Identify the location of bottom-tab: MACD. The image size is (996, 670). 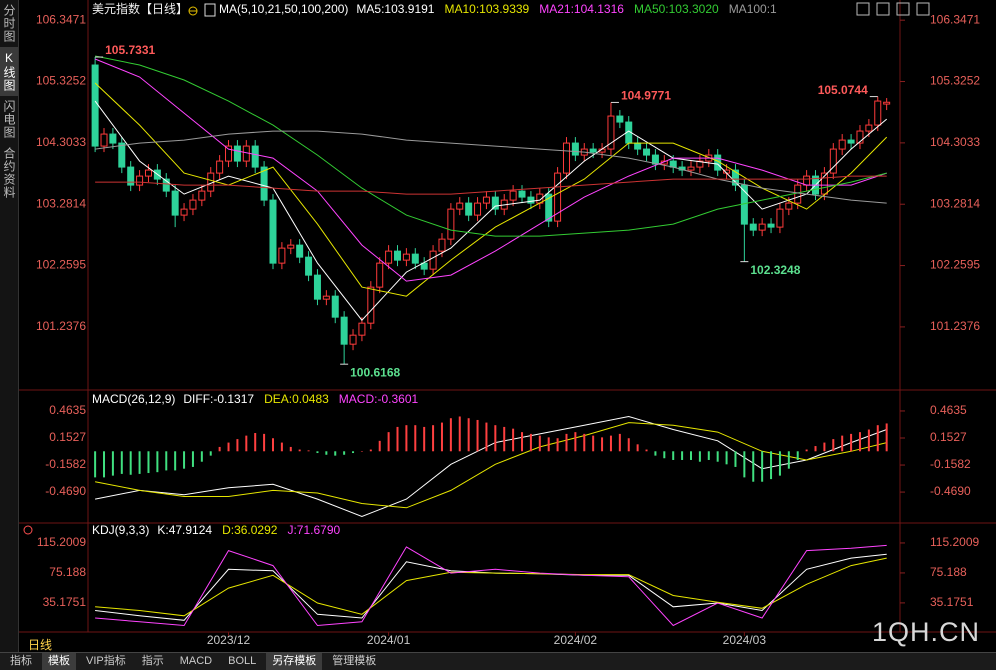
(196, 661).